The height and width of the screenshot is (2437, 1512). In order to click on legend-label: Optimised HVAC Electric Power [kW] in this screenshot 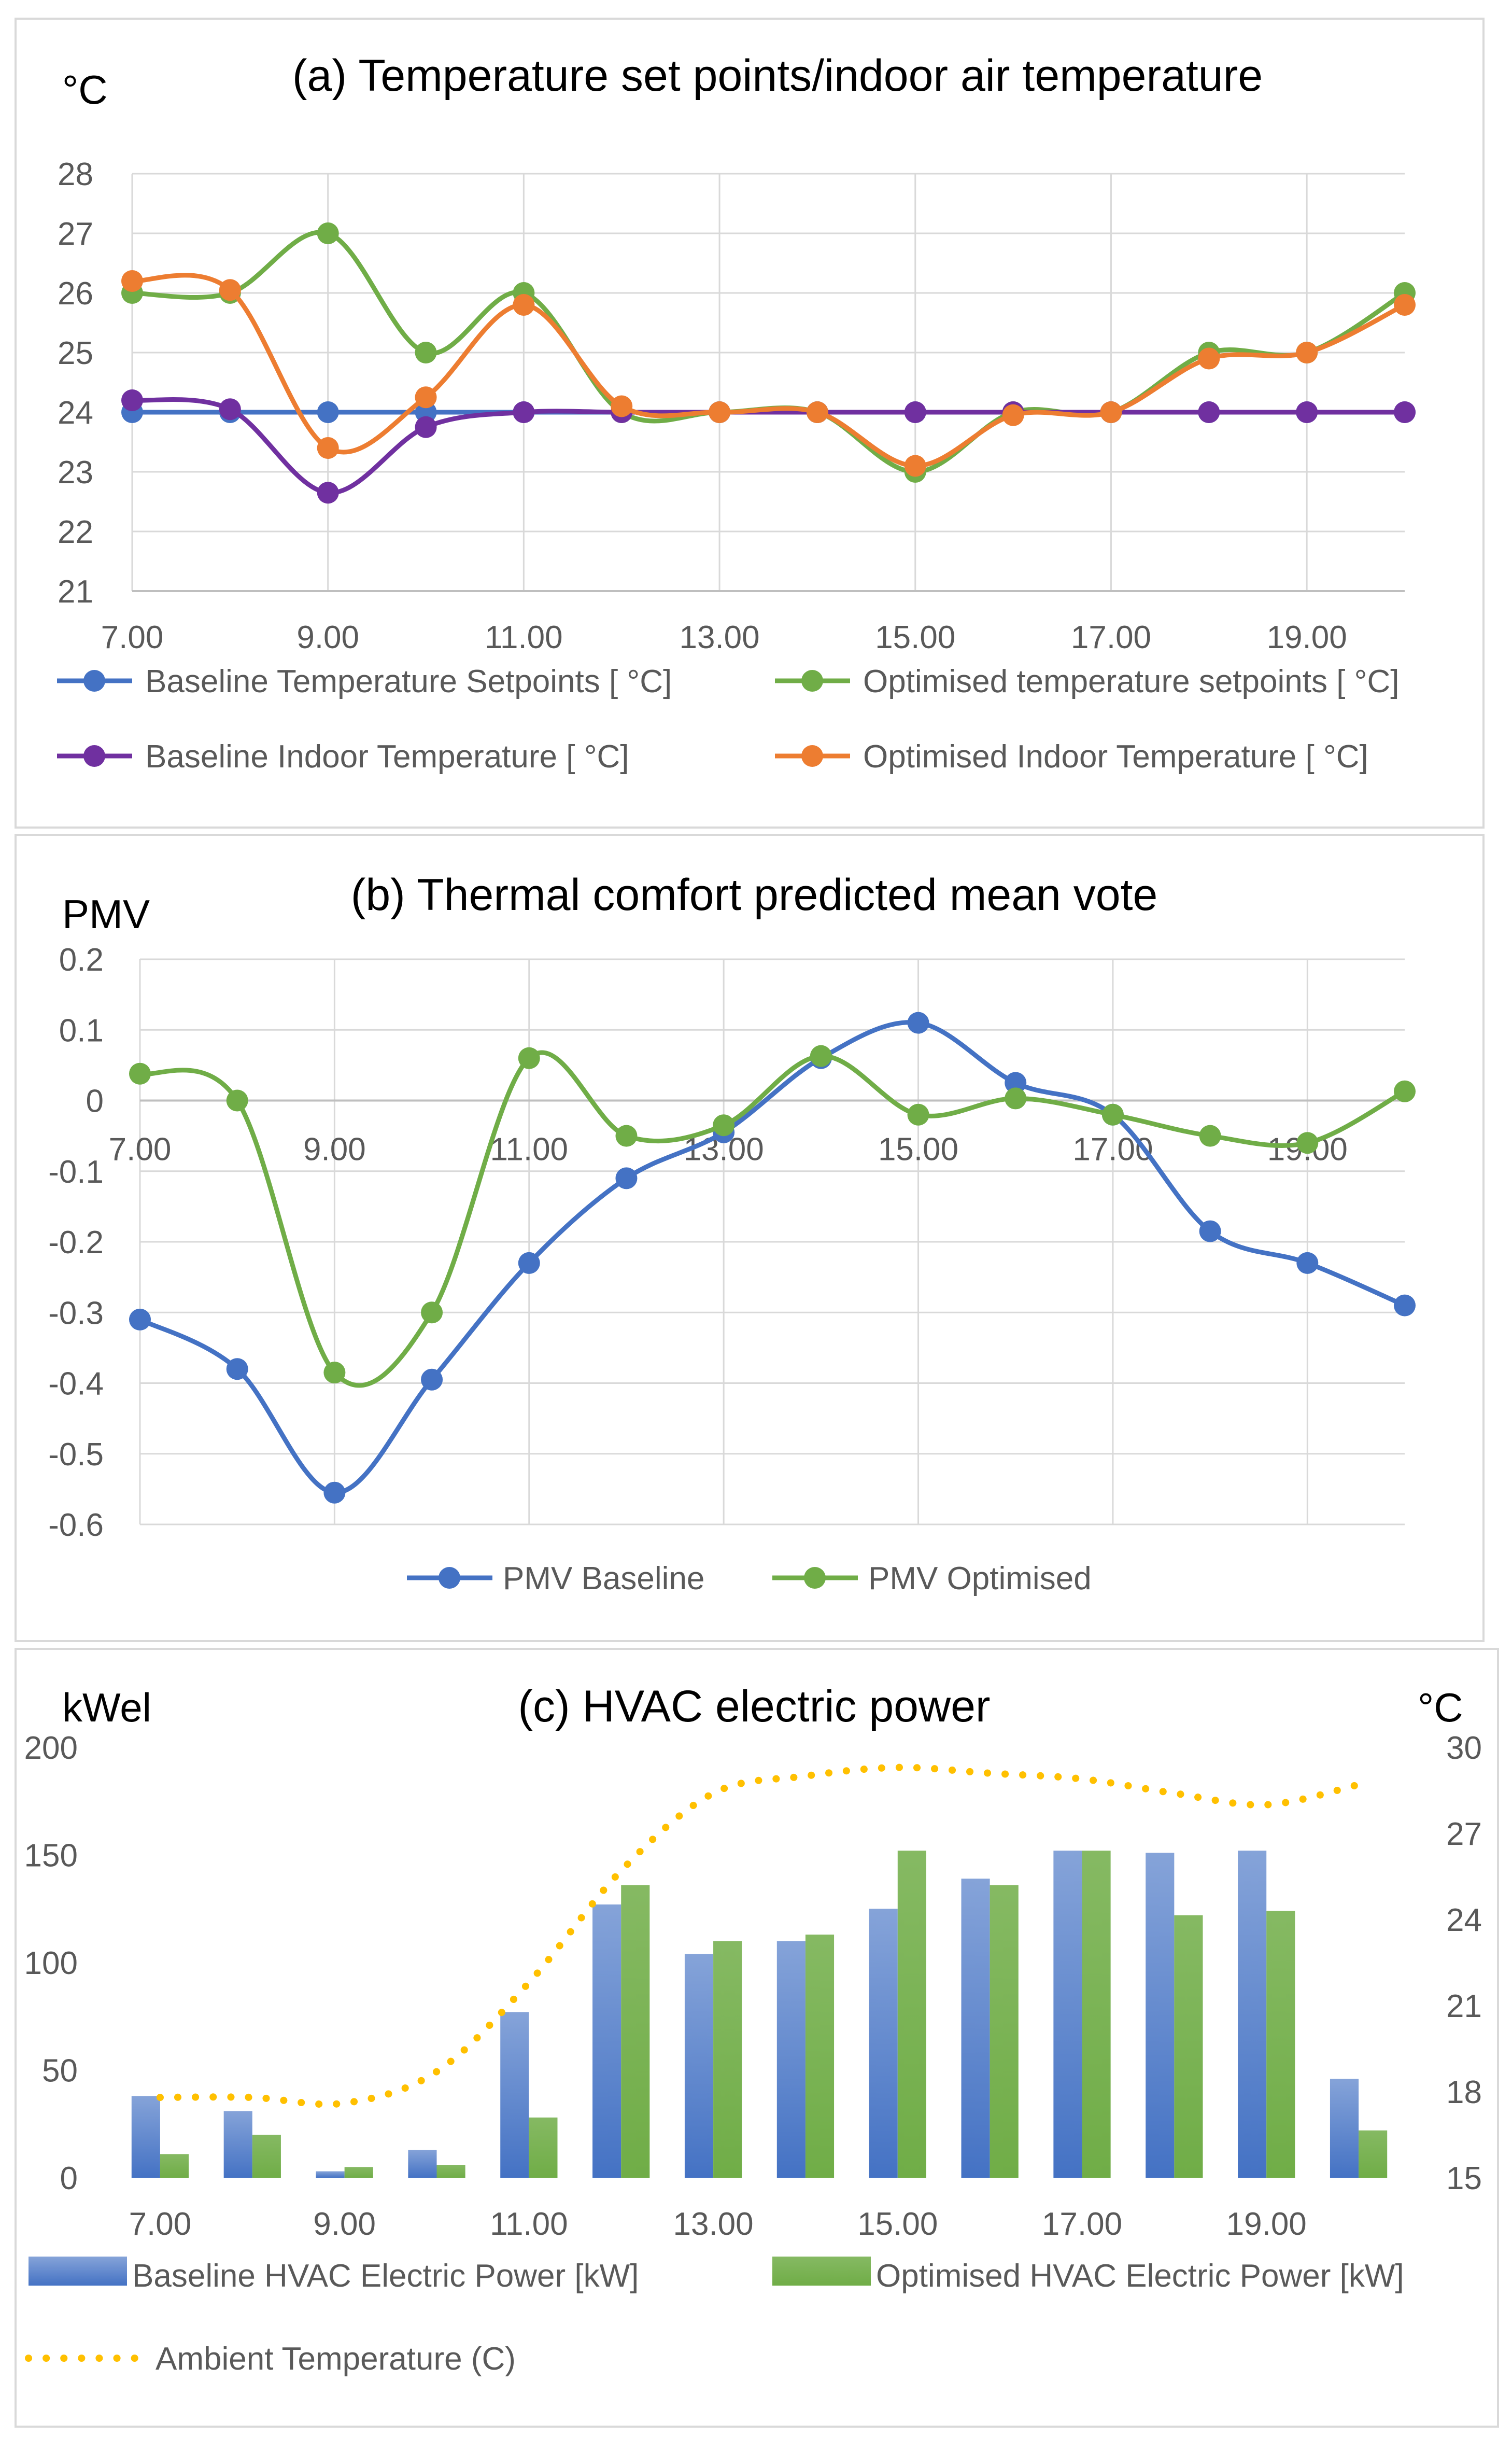, I will do `click(1140, 2276)`.